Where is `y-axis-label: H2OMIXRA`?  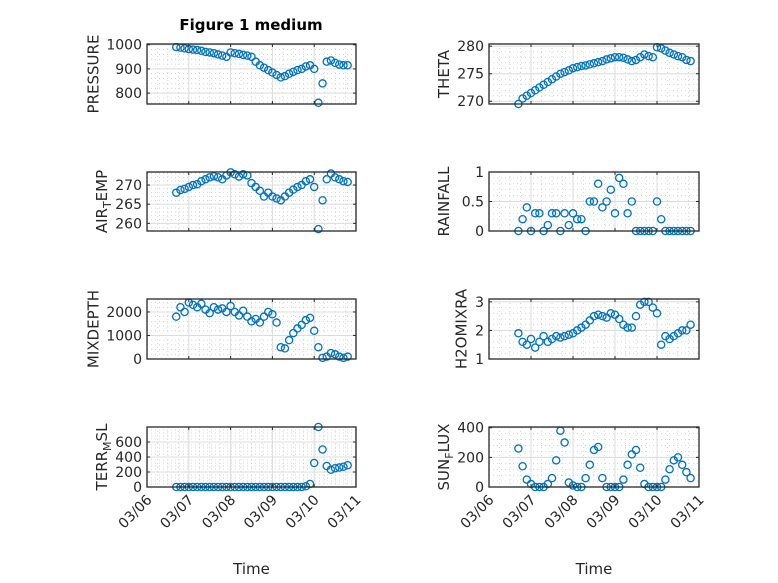
y-axis-label: H2OMIXRA is located at coordinates (461, 328).